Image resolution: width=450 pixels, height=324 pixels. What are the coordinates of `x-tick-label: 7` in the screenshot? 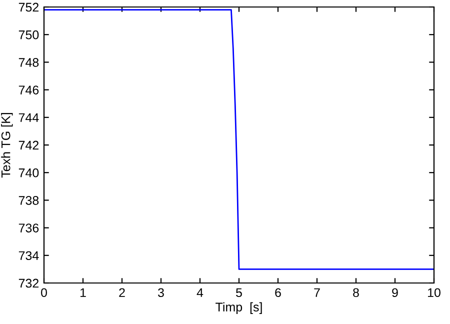 It's located at (317, 292).